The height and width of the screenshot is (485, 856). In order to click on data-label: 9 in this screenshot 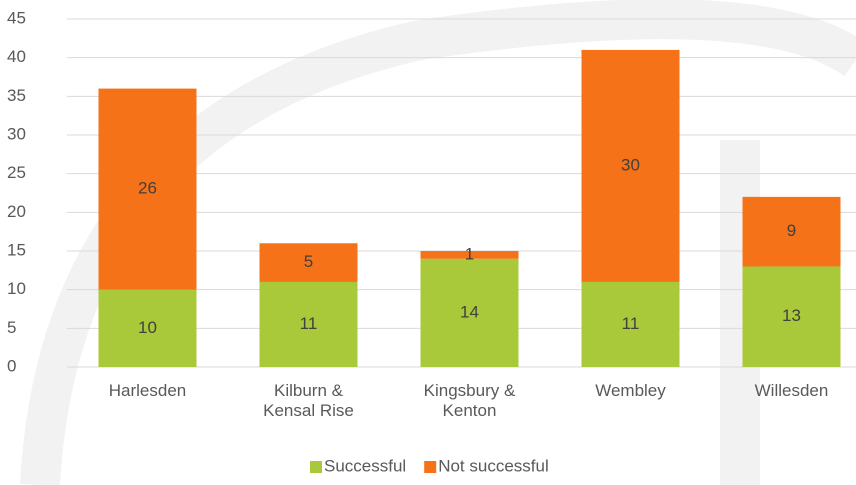, I will do `click(791, 230)`.